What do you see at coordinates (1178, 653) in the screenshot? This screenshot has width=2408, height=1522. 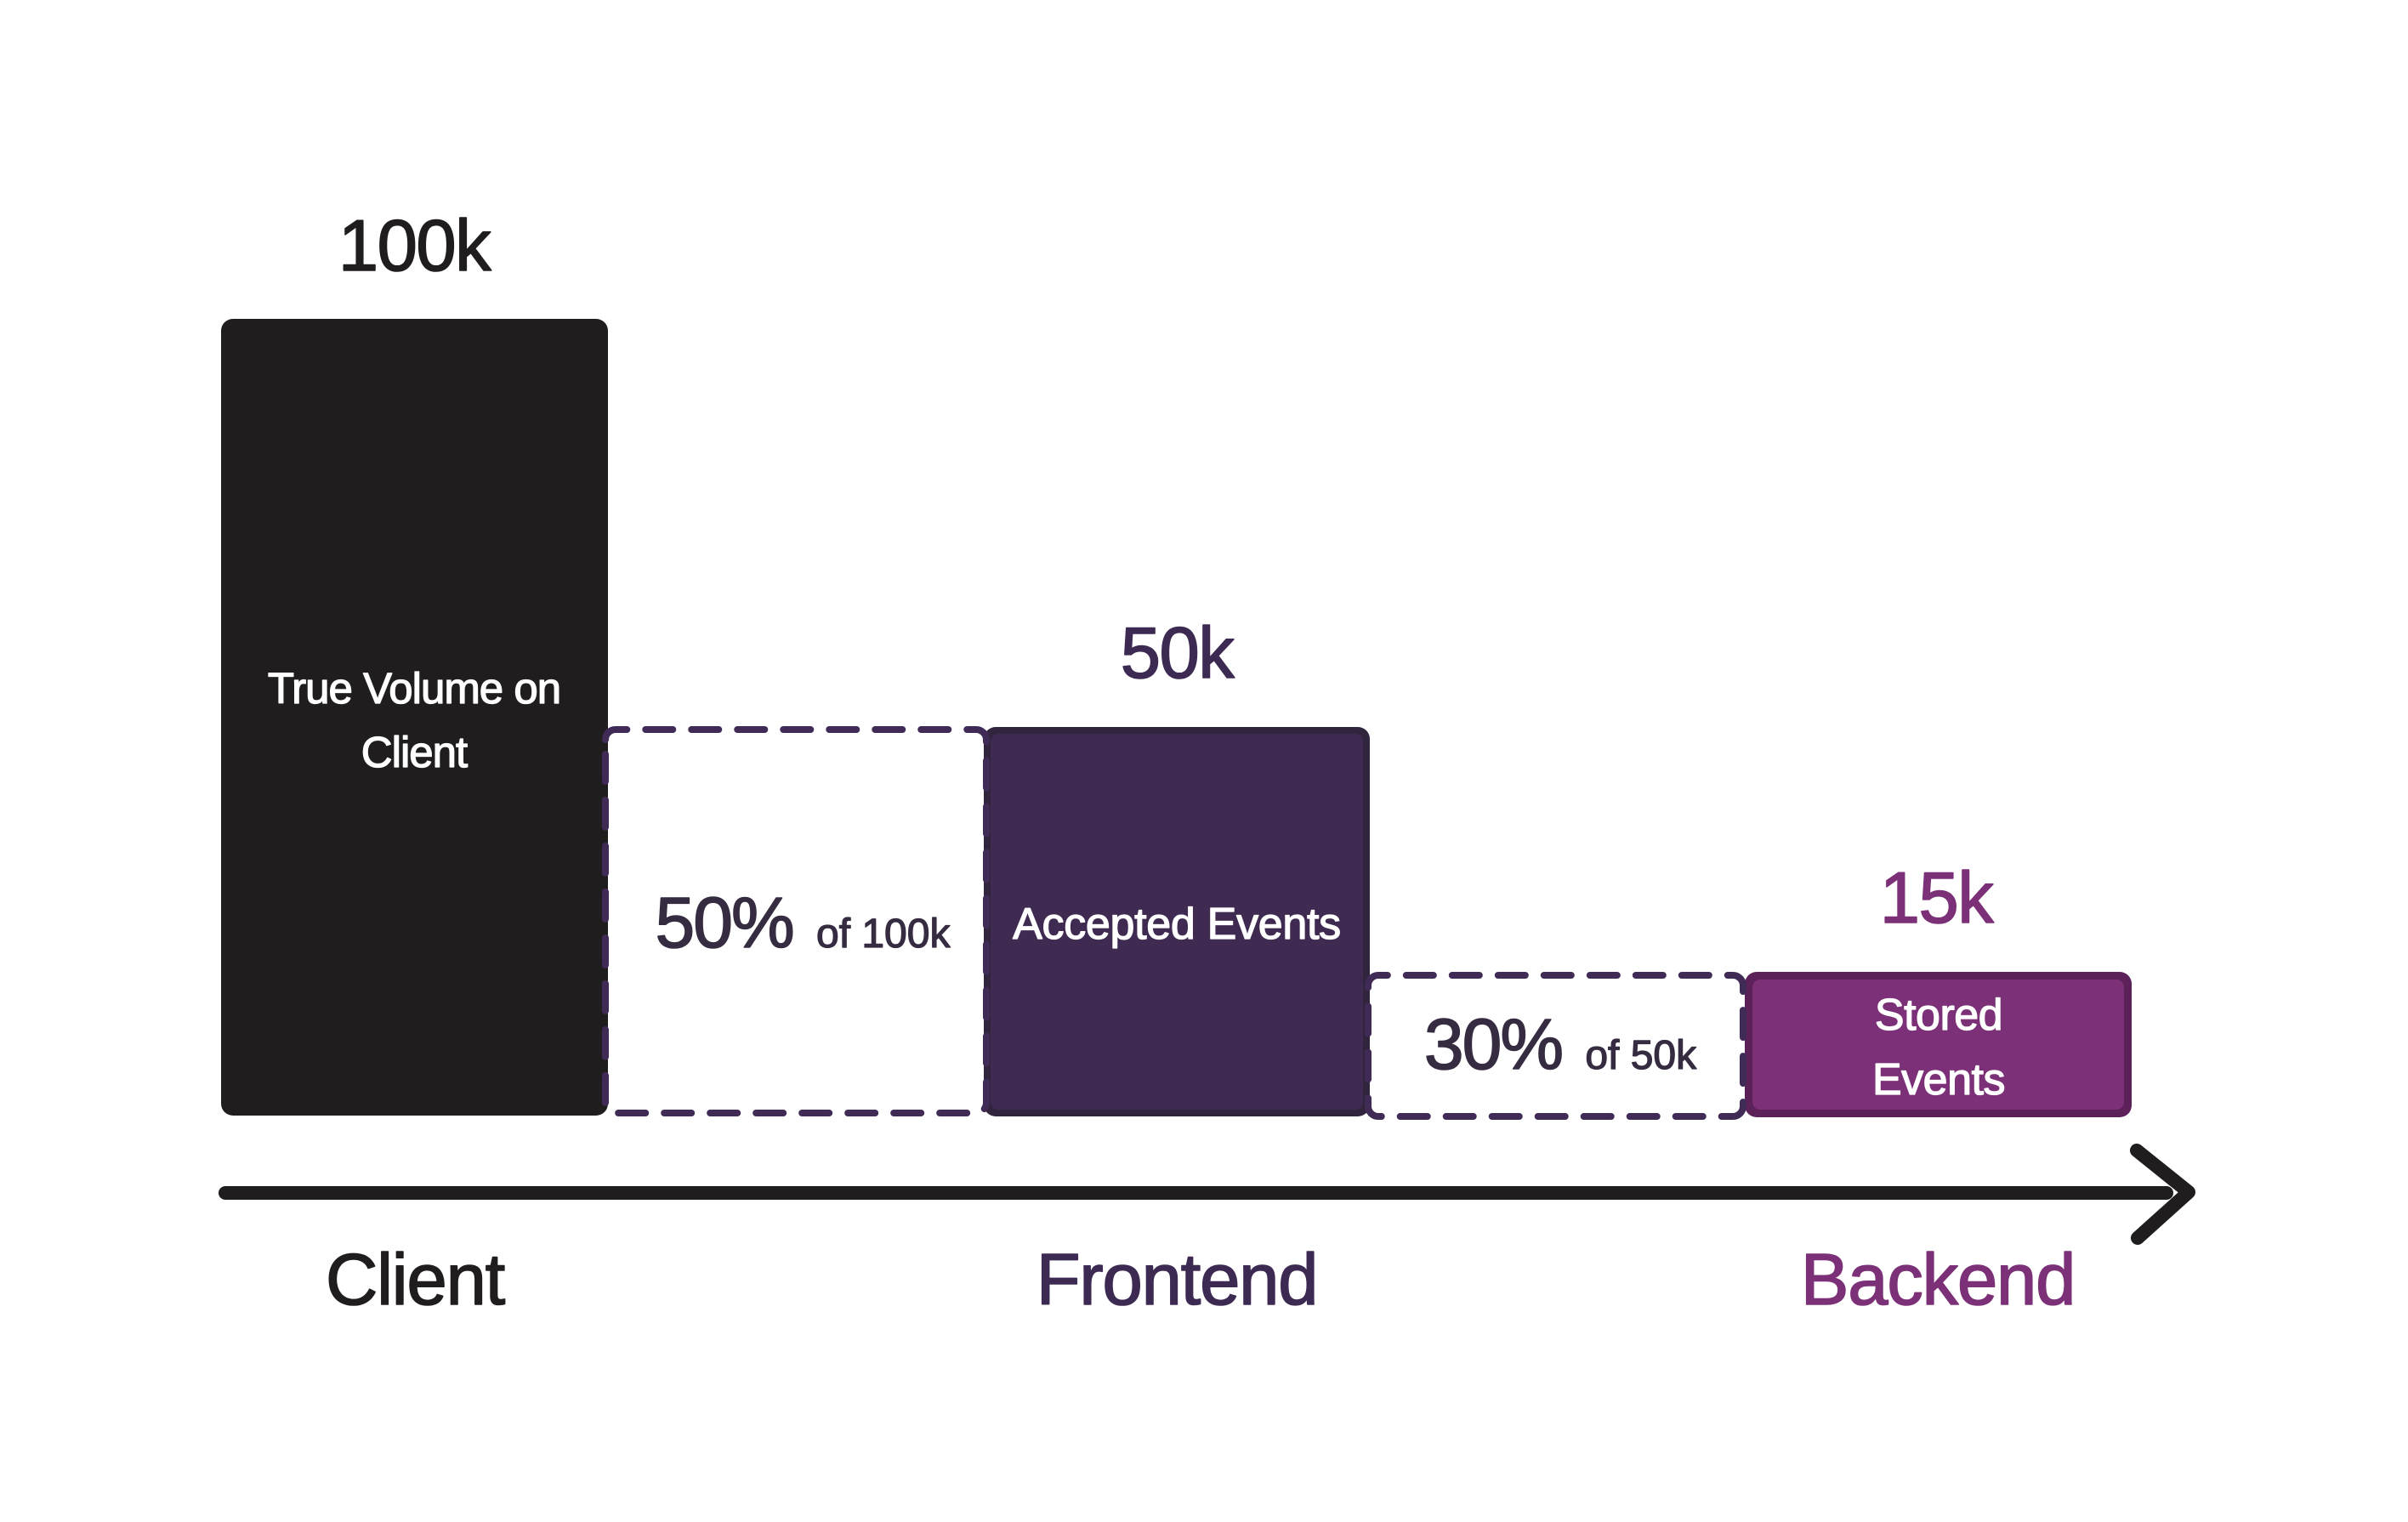 I see `svg-text: 50k` at bounding box center [1178, 653].